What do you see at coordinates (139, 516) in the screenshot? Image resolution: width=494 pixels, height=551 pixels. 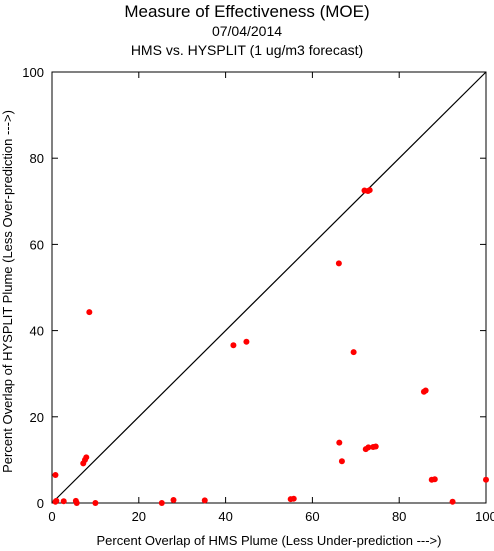 I see `x-tick-label: 20` at bounding box center [139, 516].